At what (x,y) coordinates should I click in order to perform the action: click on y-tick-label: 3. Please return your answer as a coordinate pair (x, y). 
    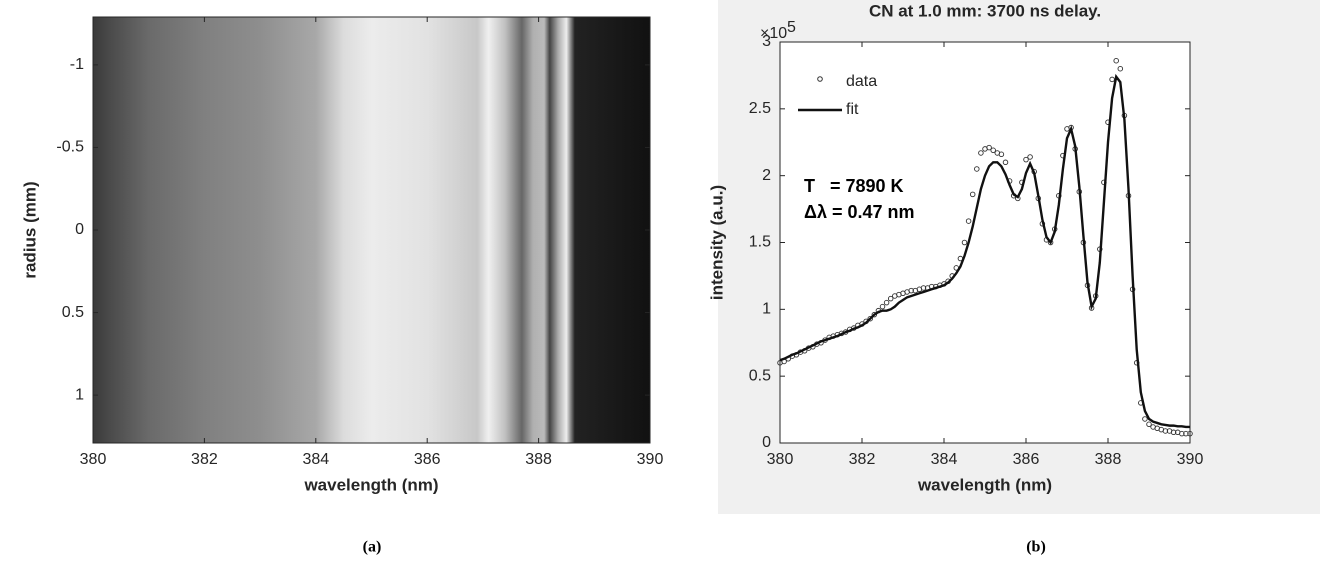
    Looking at the image, I should click on (766, 41).